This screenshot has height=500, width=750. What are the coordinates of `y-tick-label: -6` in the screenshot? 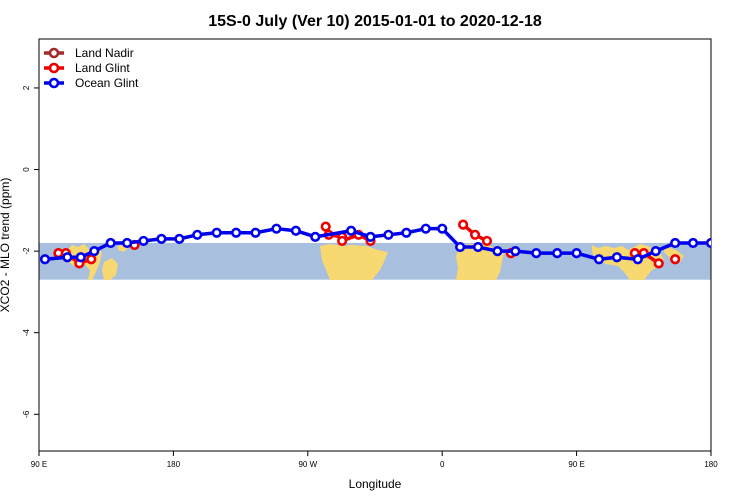 It's located at (26, 414).